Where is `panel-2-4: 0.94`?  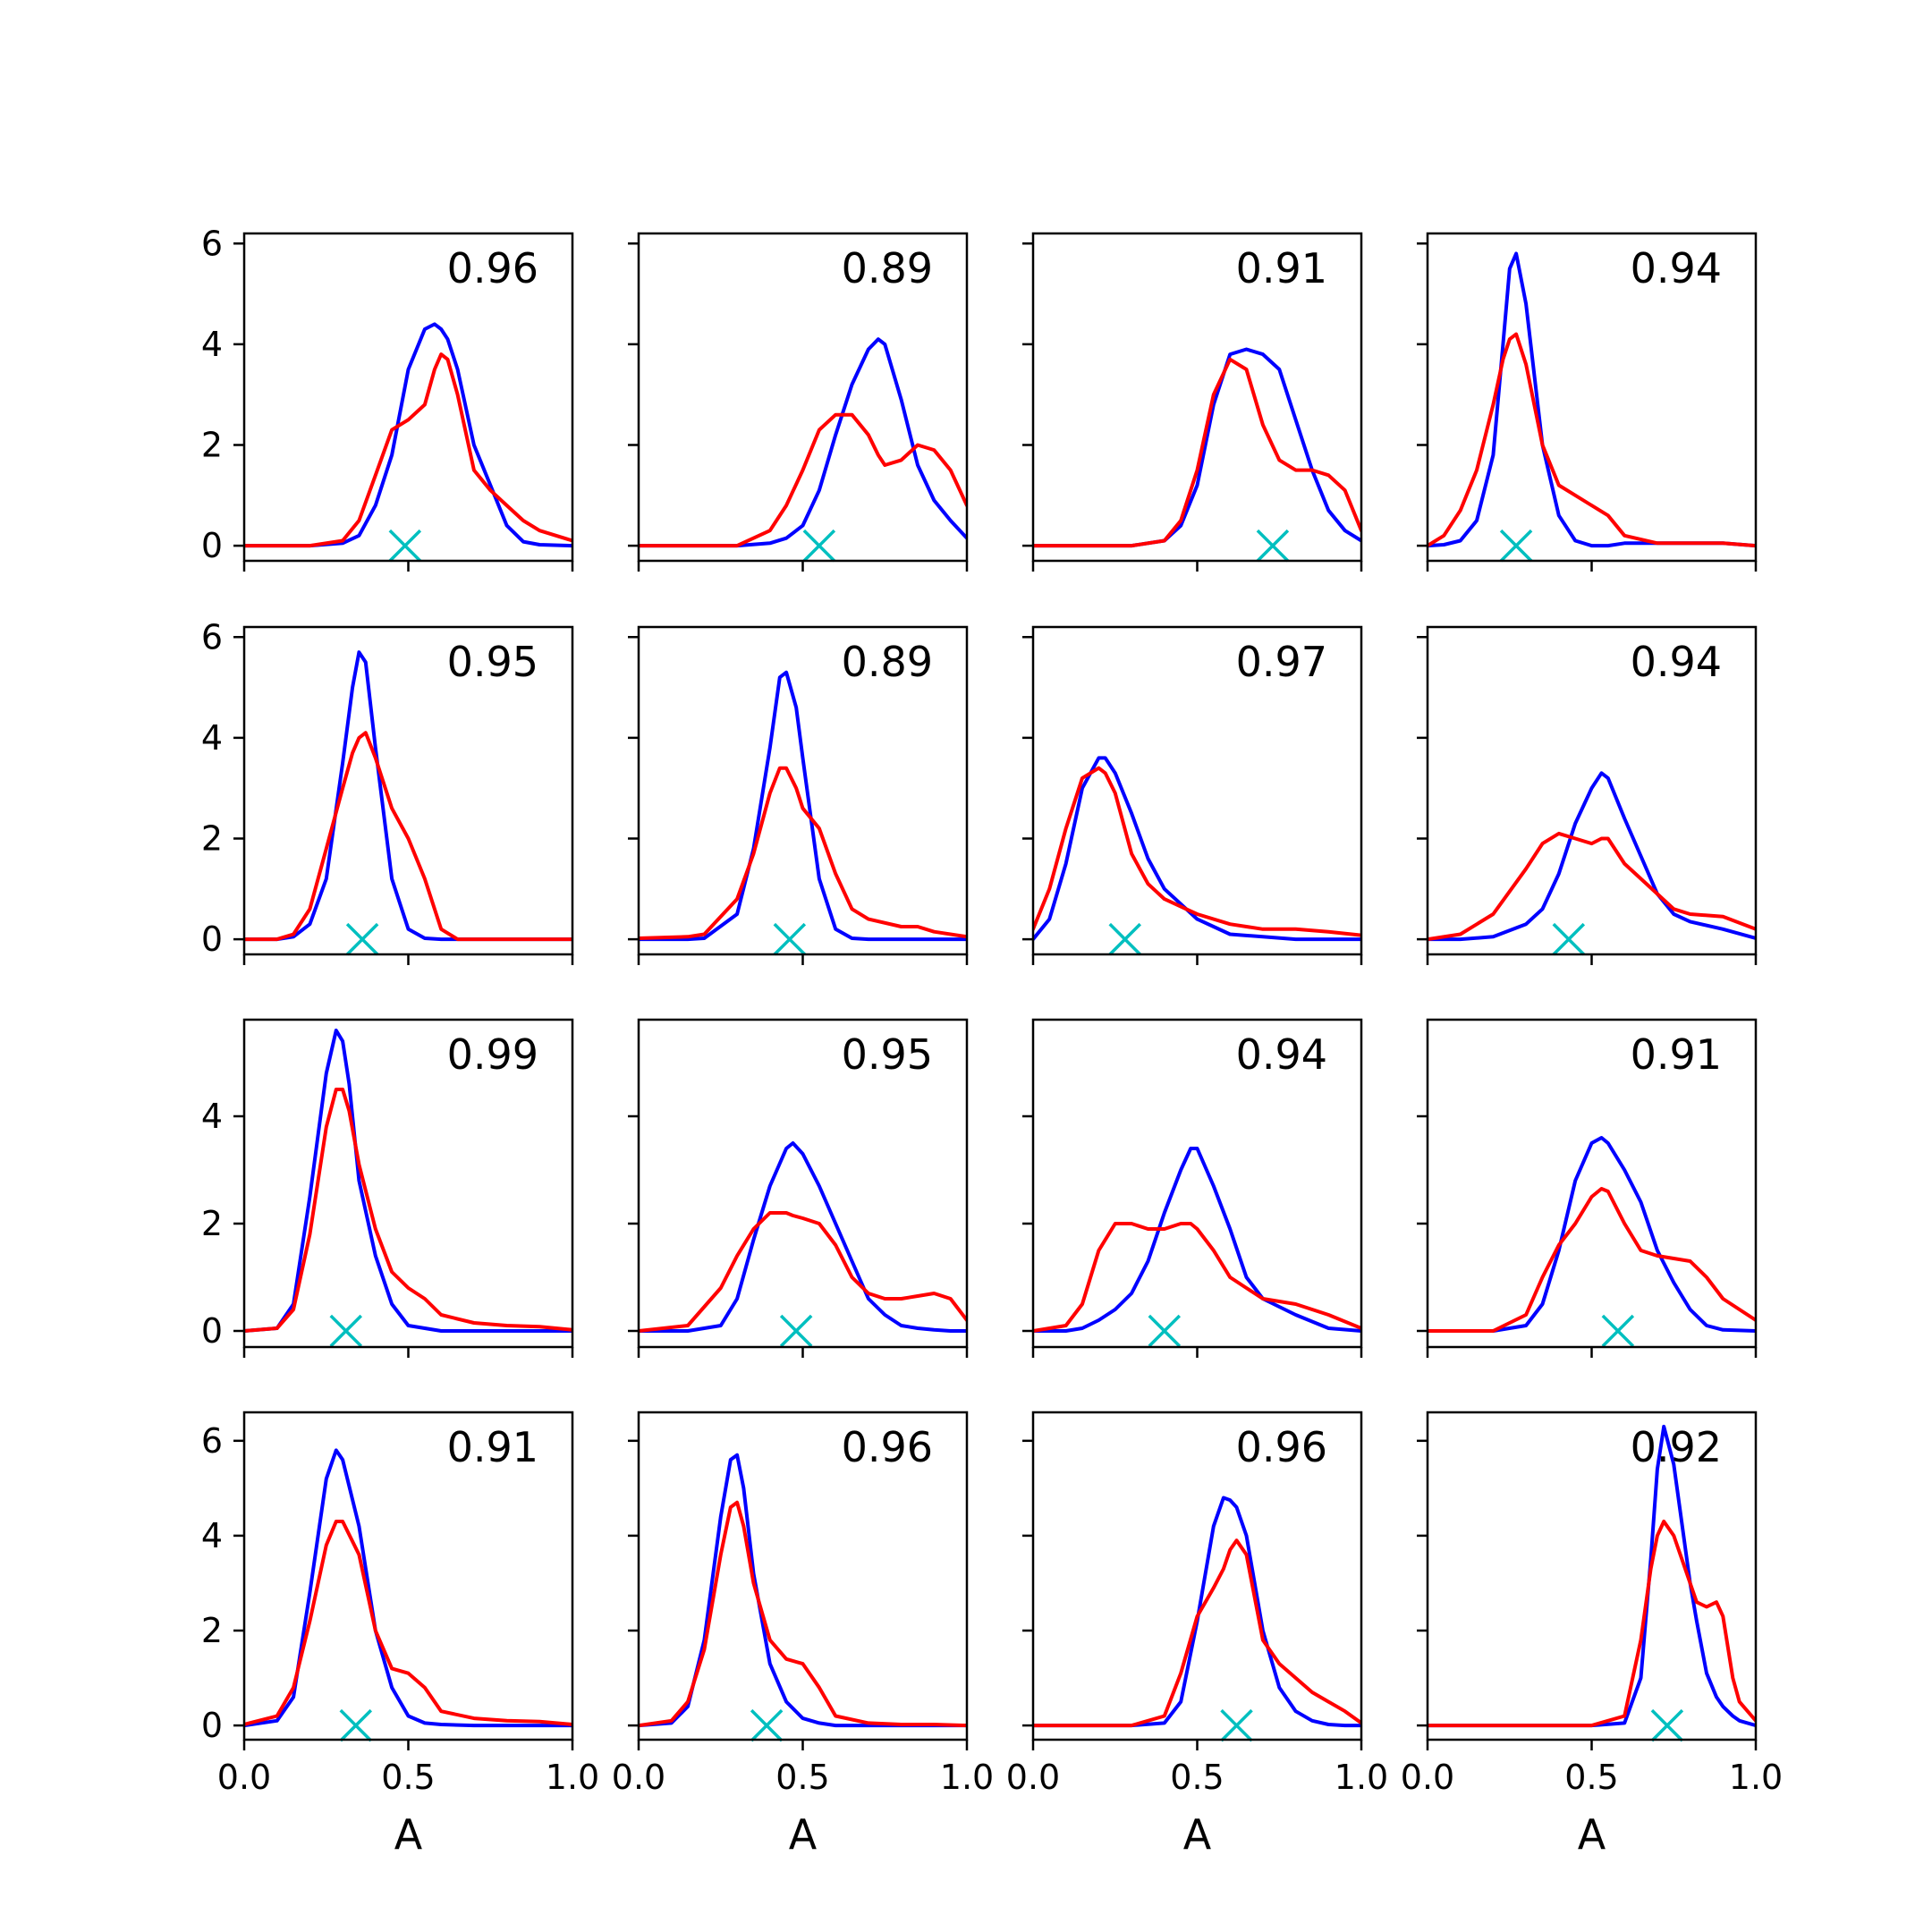
panel-2-4: 0.94 is located at coordinates (1587, 795).